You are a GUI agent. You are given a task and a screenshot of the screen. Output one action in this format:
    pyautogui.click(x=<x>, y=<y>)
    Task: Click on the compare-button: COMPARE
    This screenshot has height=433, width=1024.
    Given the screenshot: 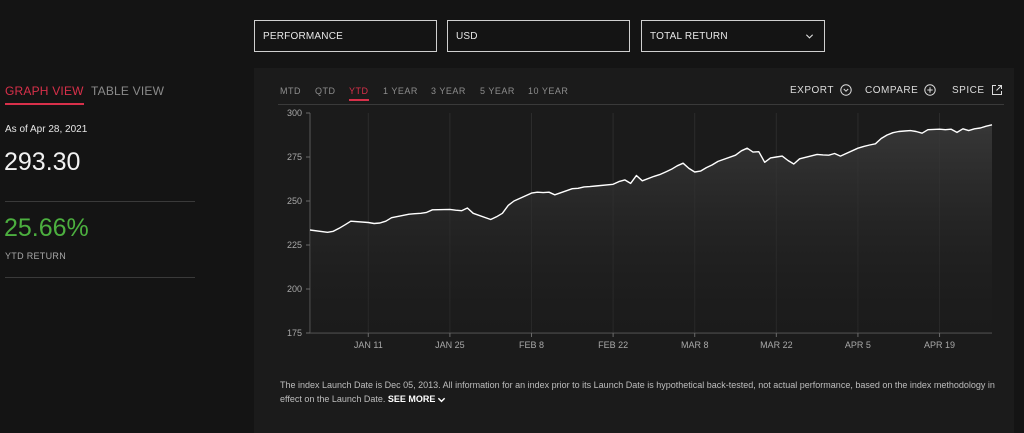 What is the action you would take?
    pyautogui.click(x=901, y=90)
    